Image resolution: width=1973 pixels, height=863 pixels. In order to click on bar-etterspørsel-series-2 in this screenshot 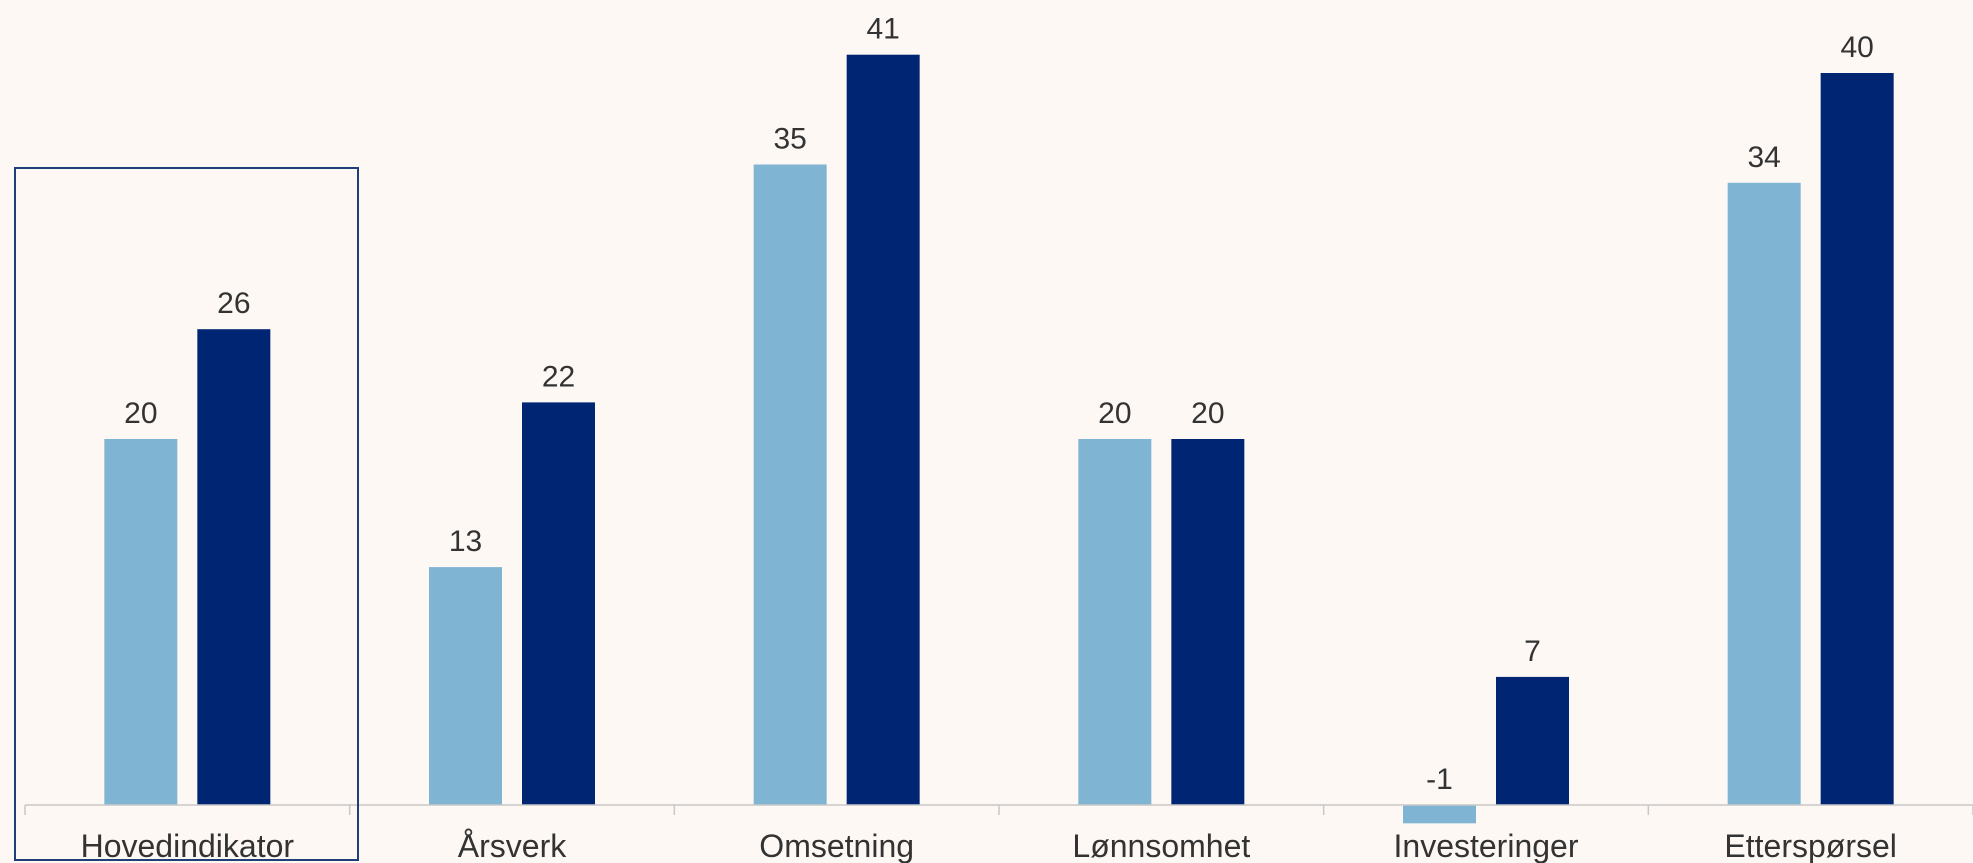, I will do `click(1857, 439)`.